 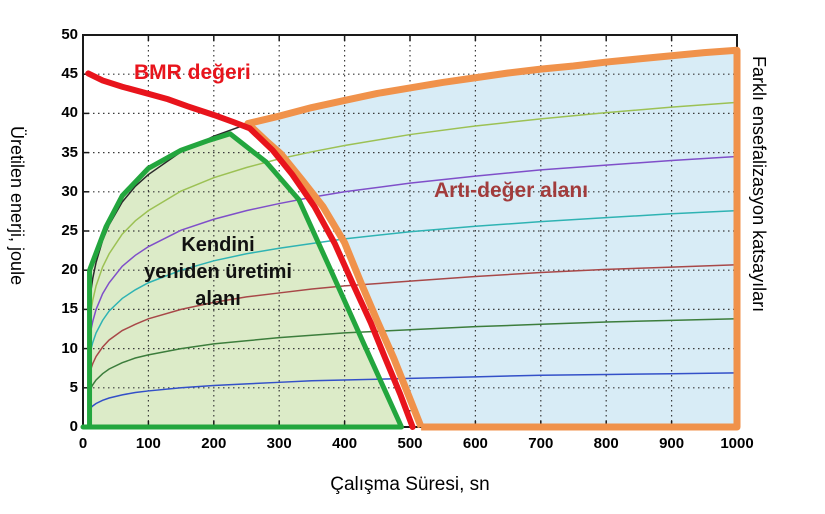 I want to click on x-axis-label: Çalışma Süresi, sn, so click(x=410, y=484).